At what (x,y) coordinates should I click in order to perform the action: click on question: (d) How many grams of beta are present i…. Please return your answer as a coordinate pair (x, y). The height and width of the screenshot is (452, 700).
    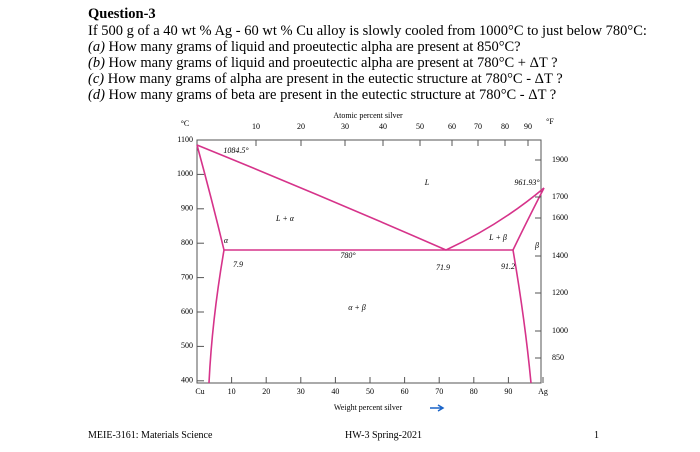
    Looking at the image, I should click on (322, 95).